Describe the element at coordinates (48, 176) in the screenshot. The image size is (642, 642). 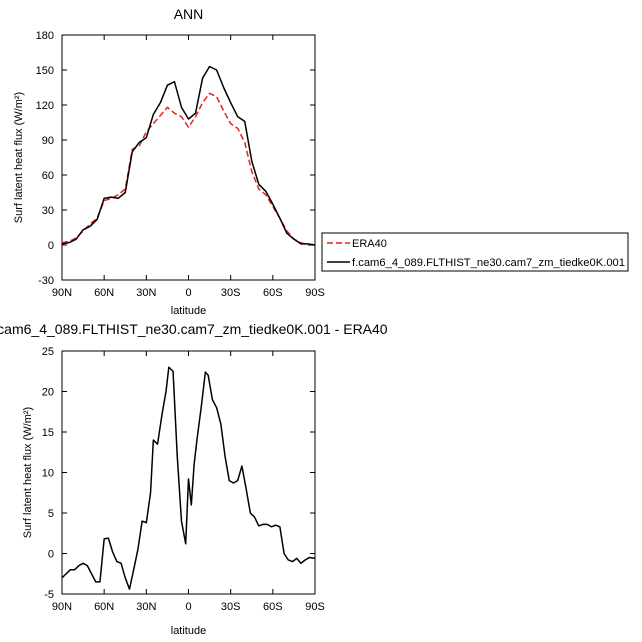
I see `top-ytick-label: 60` at that location.